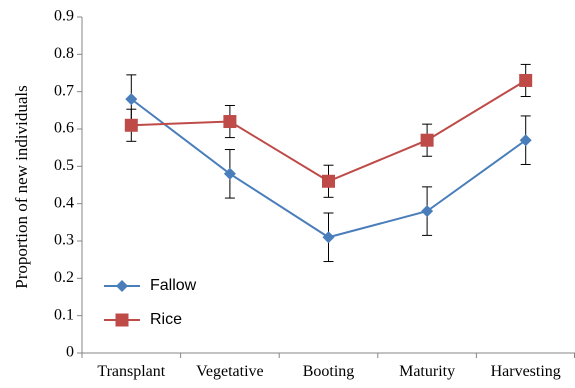 Image resolution: width=575 pixels, height=388 pixels. Describe the element at coordinates (166, 319) in the screenshot. I see `legend-label: Rice` at that location.